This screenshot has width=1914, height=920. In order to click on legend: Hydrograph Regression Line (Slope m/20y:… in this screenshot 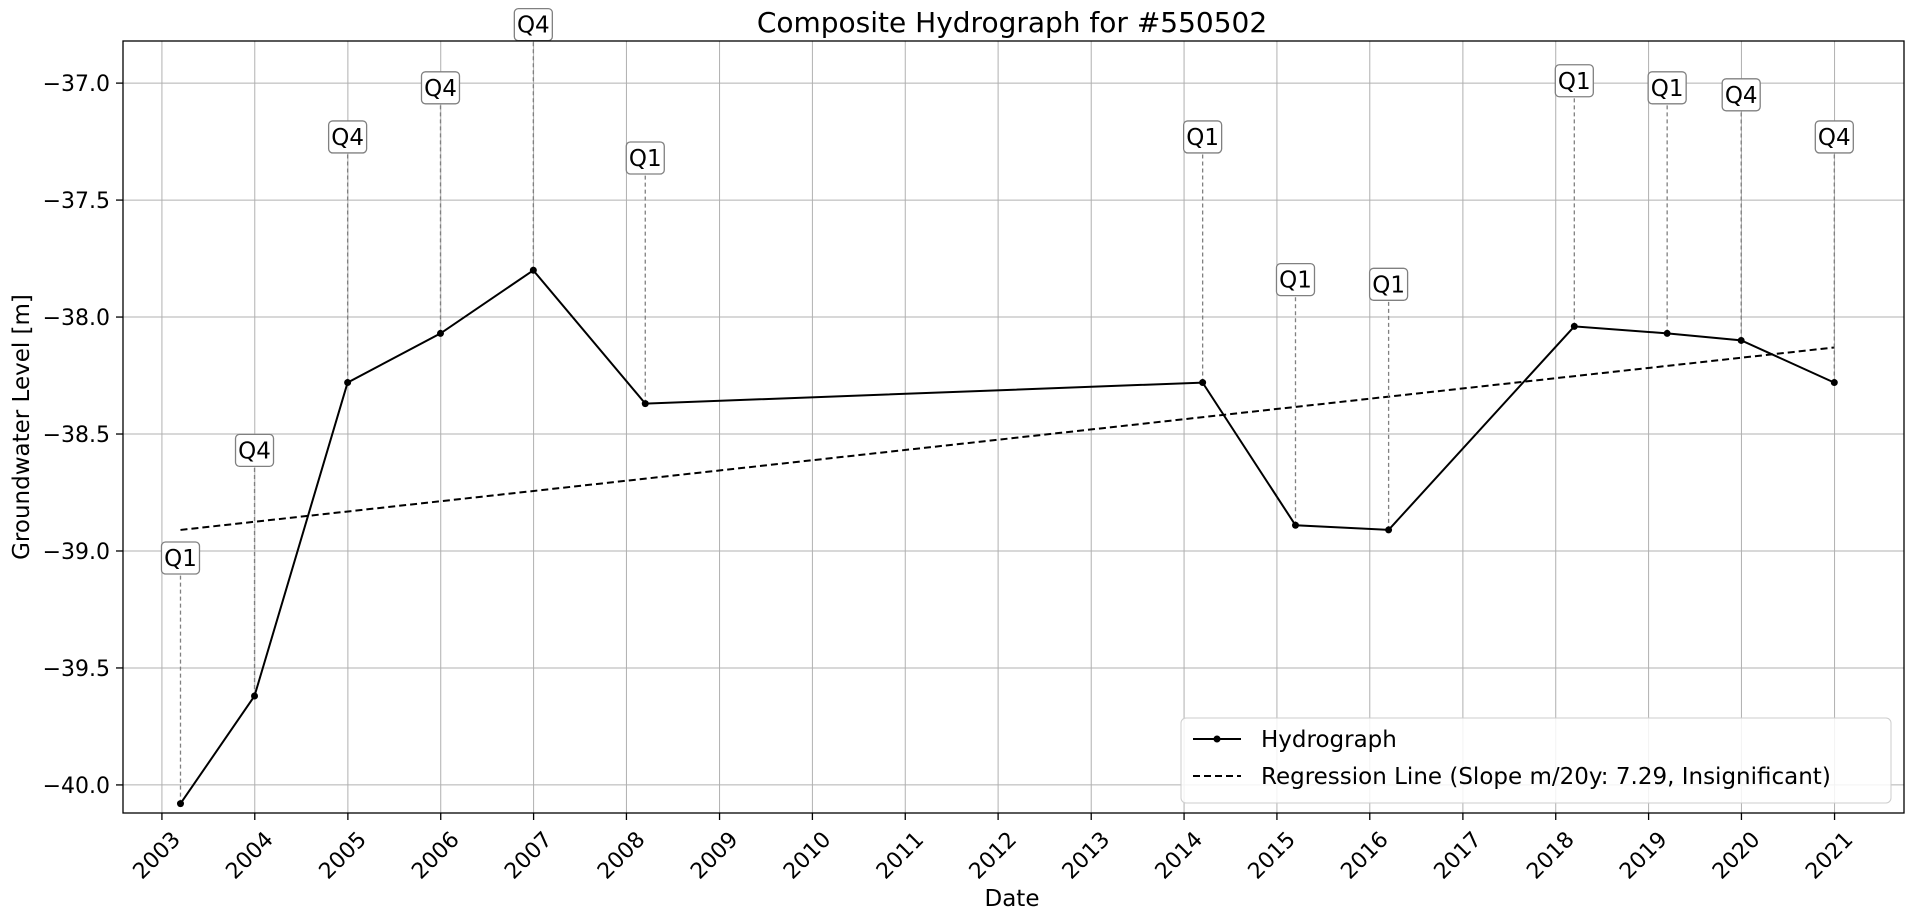, I will do `click(1536, 760)`.